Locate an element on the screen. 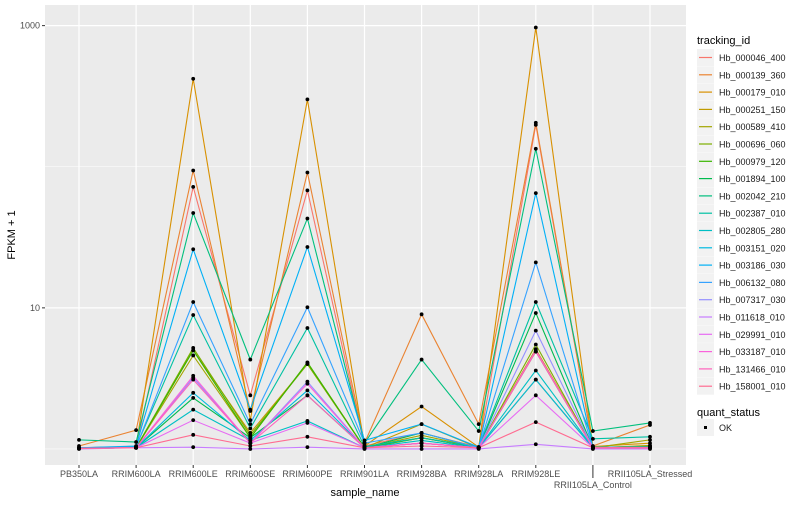  legend-label: Hb_000046_400 is located at coordinates (752, 58).